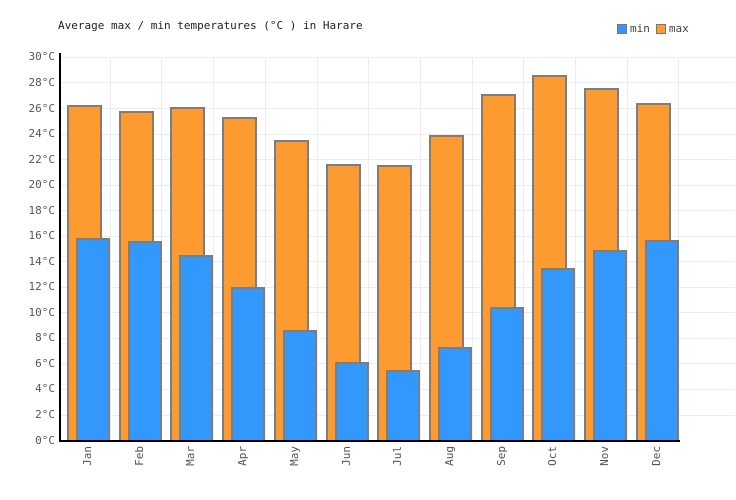  I want to click on bar-min-apr, so click(248, 364).